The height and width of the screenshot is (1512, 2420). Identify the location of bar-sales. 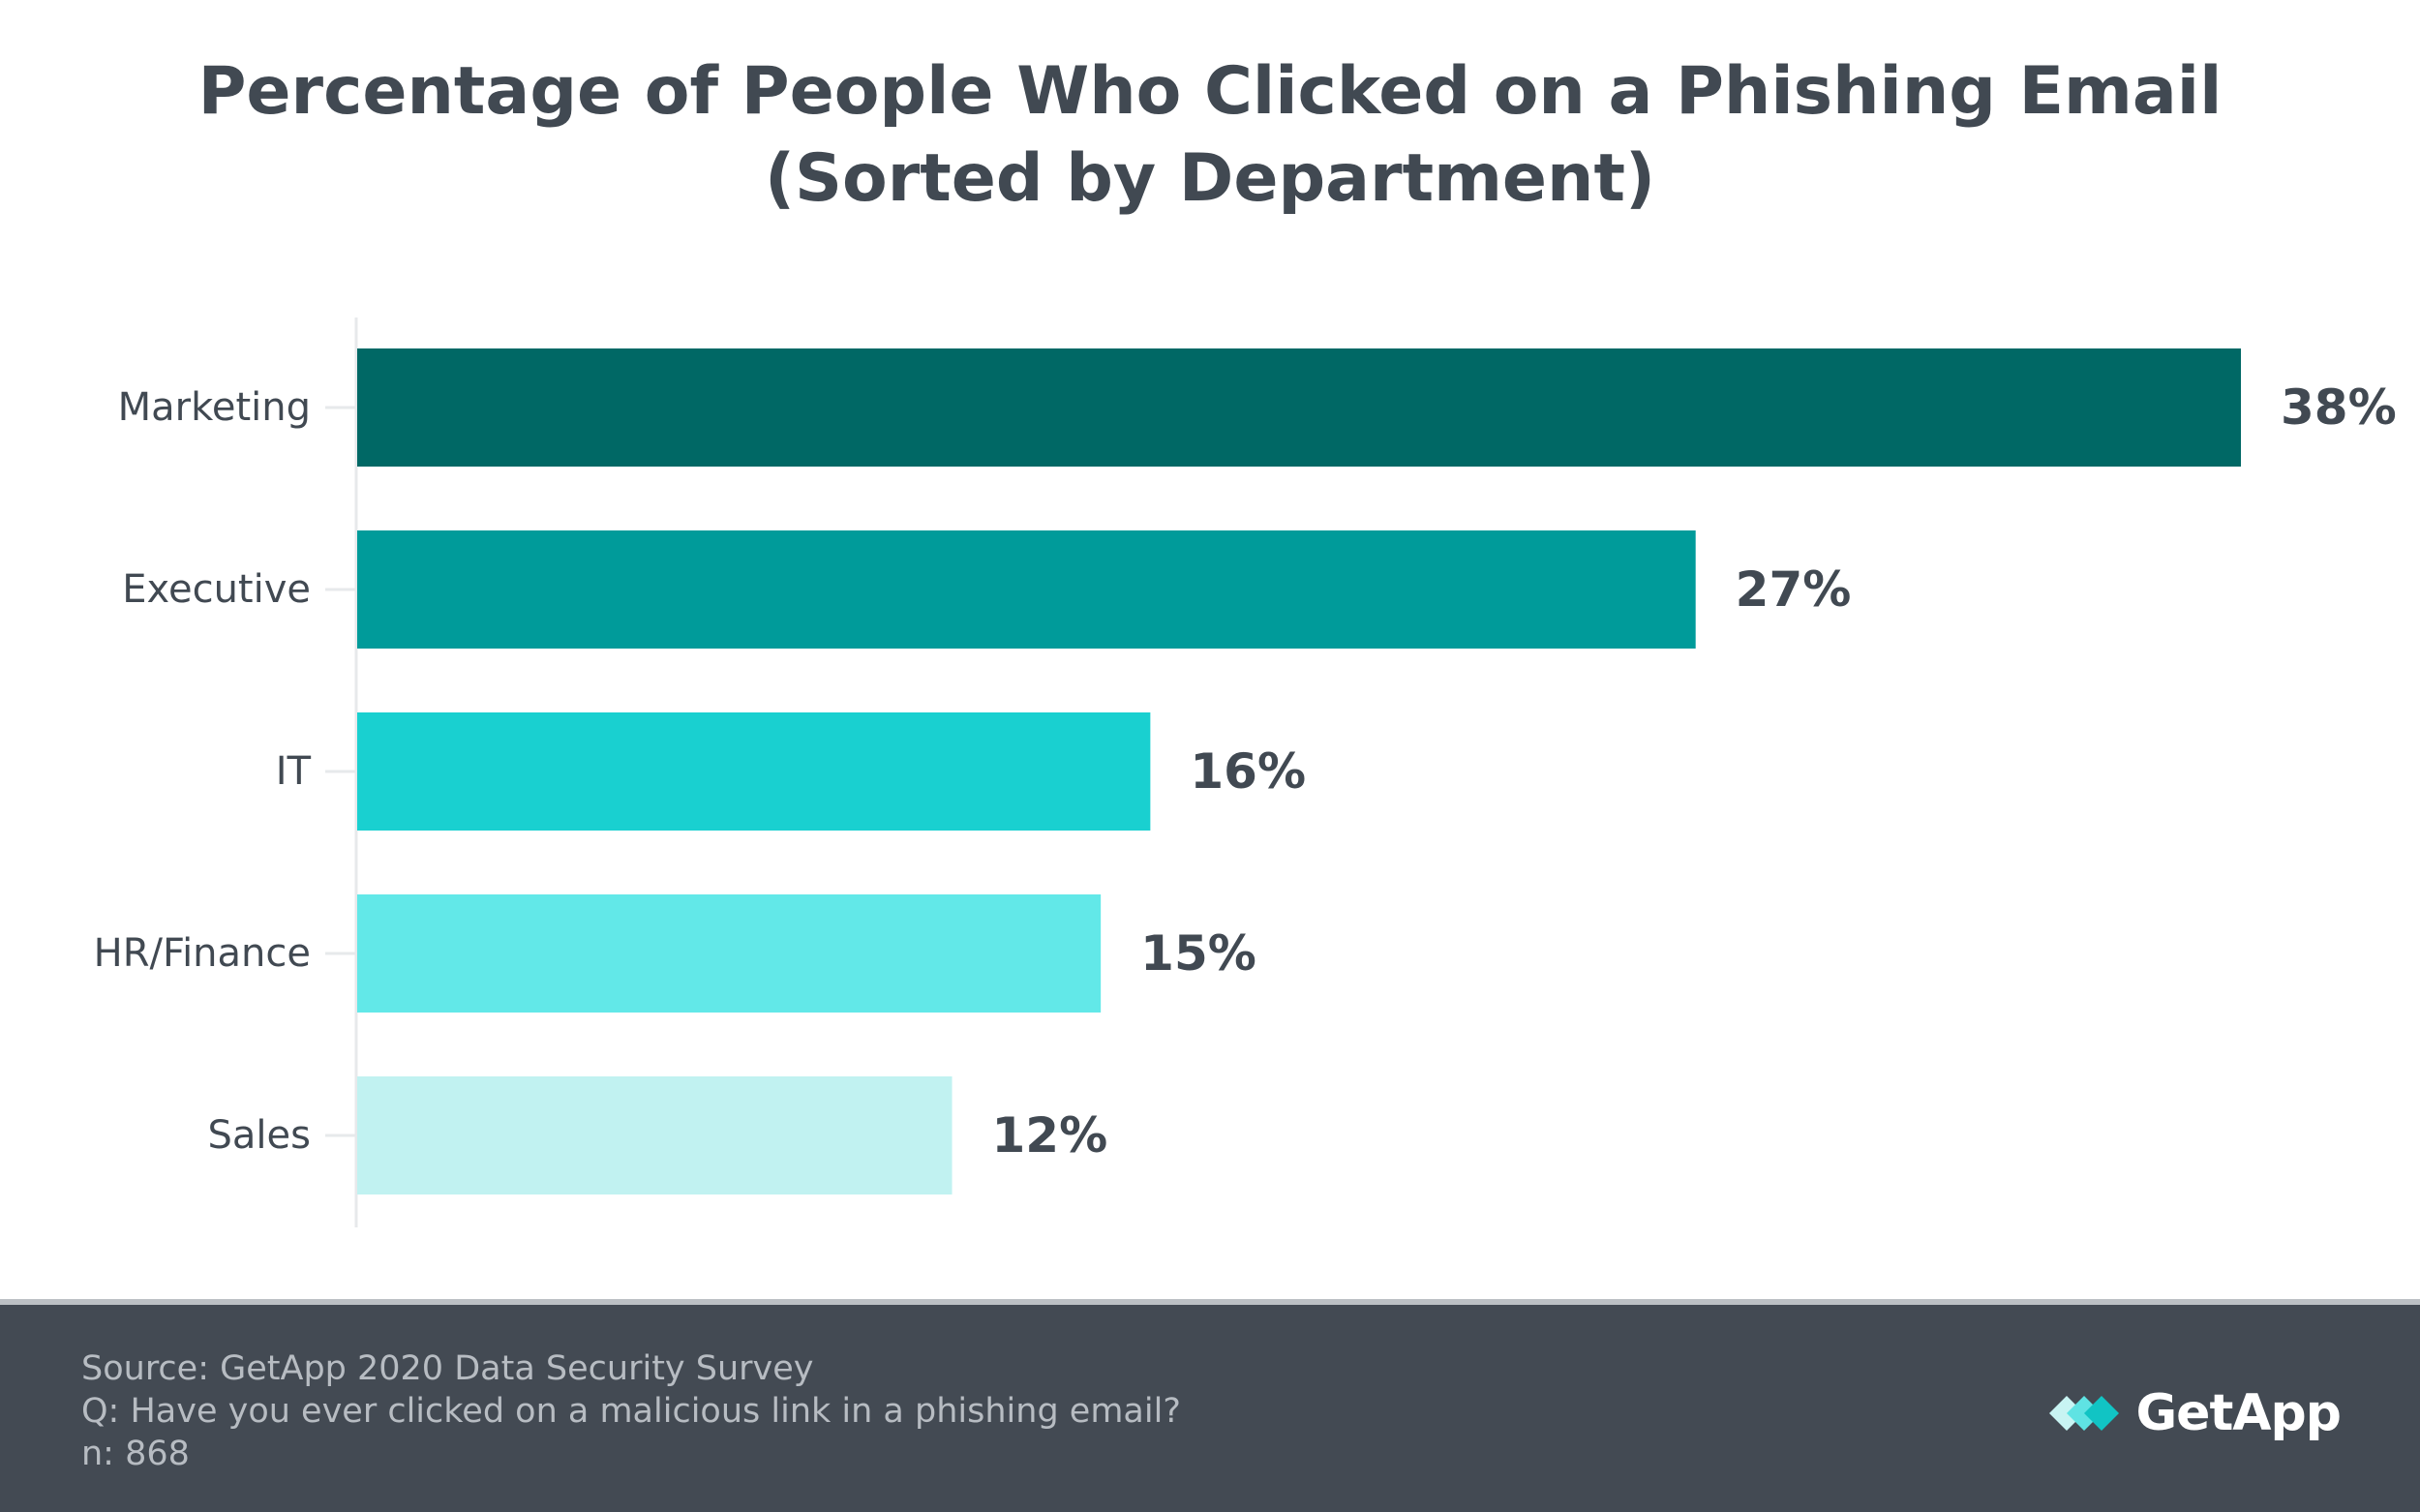
(655, 1135).